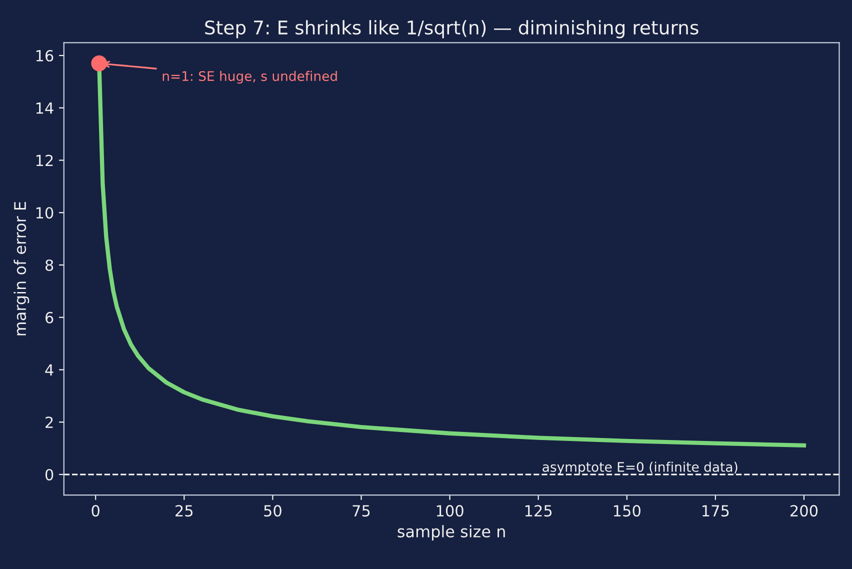 Image resolution: width=852 pixels, height=569 pixels. I want to click on y-tick-label: 10, so click(45, 213).